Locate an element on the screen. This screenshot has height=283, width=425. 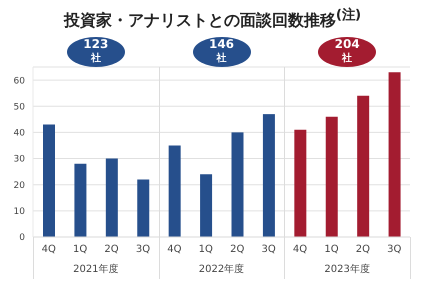
text: 2022年度 is located at coordinates (222, 269).